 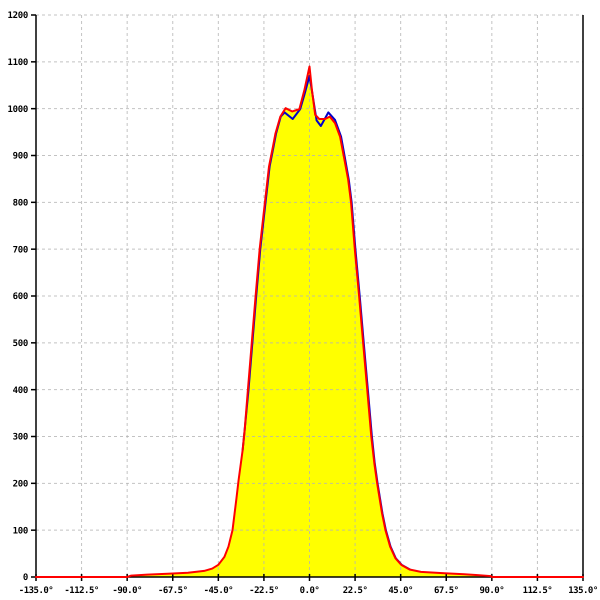 I want to click on y-tick-label: 500, so click(x=20, y=343).